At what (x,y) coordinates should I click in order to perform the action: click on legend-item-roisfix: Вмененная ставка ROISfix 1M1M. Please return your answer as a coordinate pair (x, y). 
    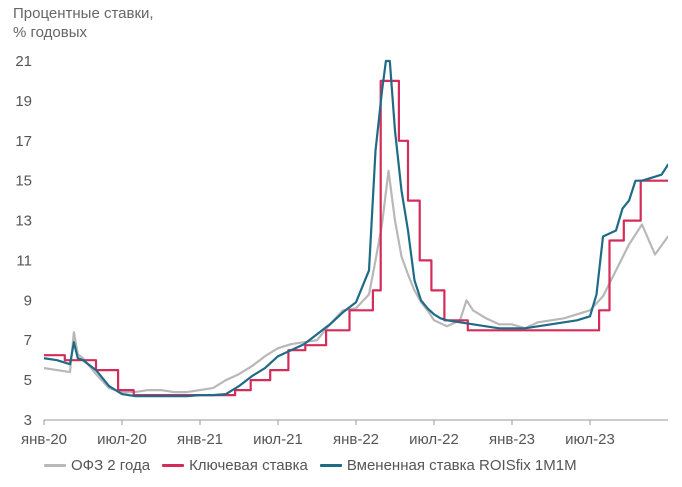
    Looking at the image, I should click on (448, 465).